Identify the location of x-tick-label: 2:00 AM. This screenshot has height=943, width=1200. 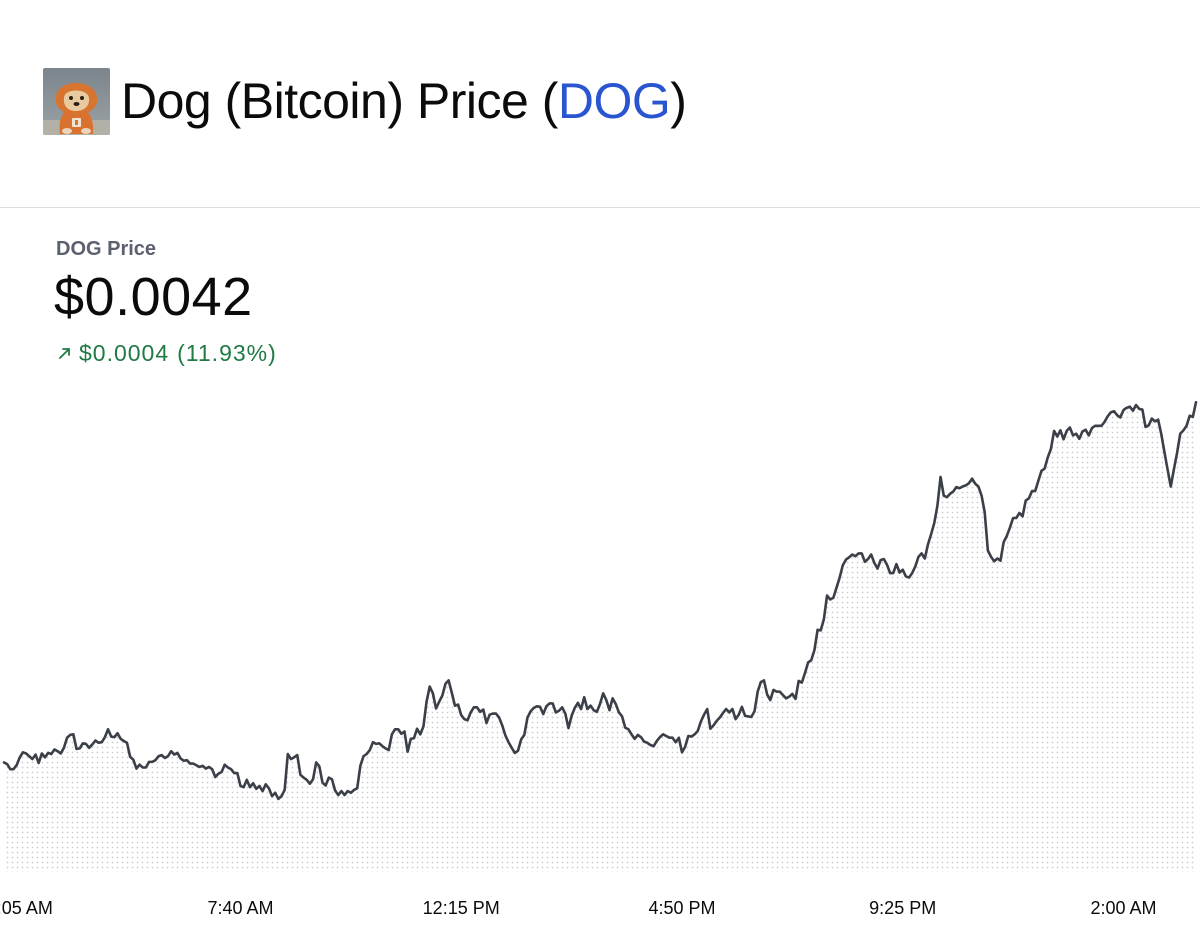
(1123, 908).